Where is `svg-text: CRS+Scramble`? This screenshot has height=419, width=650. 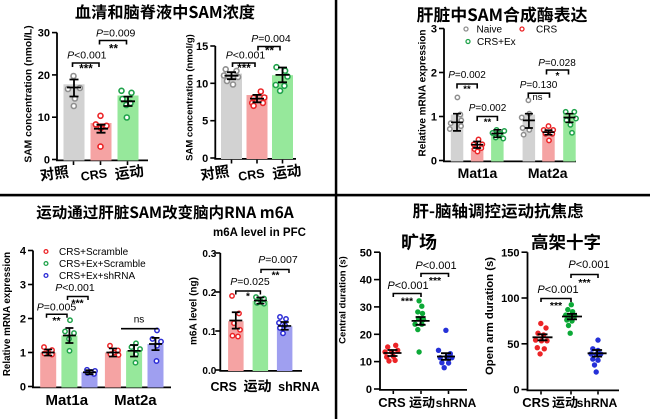
svg-text: CRS+Scramble is located at coordinates (94, 252).